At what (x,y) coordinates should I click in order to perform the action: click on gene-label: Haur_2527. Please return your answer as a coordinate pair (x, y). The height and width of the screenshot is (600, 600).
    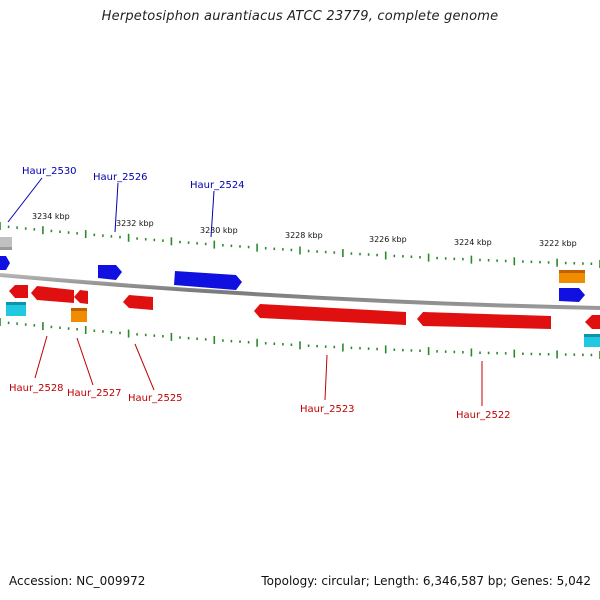
    Looking at the image, I should click on (94, 393).